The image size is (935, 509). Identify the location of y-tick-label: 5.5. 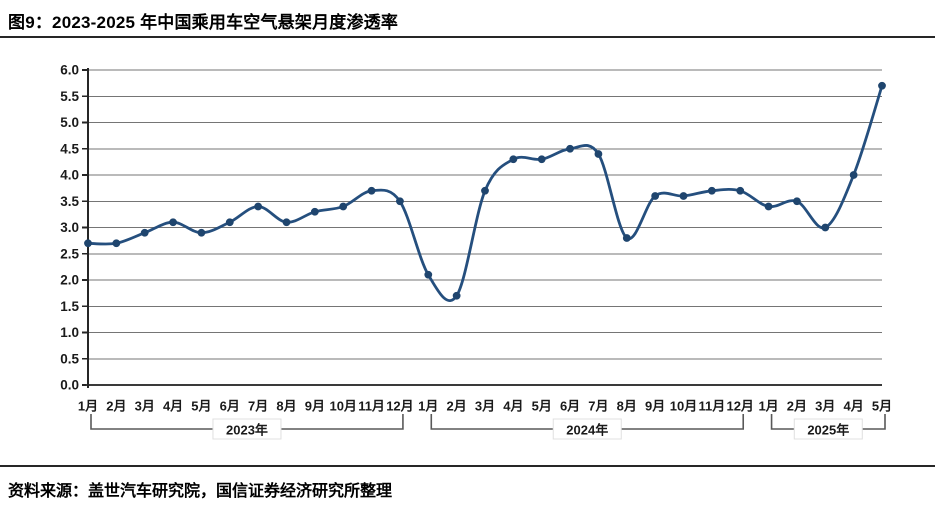
(69, 96).